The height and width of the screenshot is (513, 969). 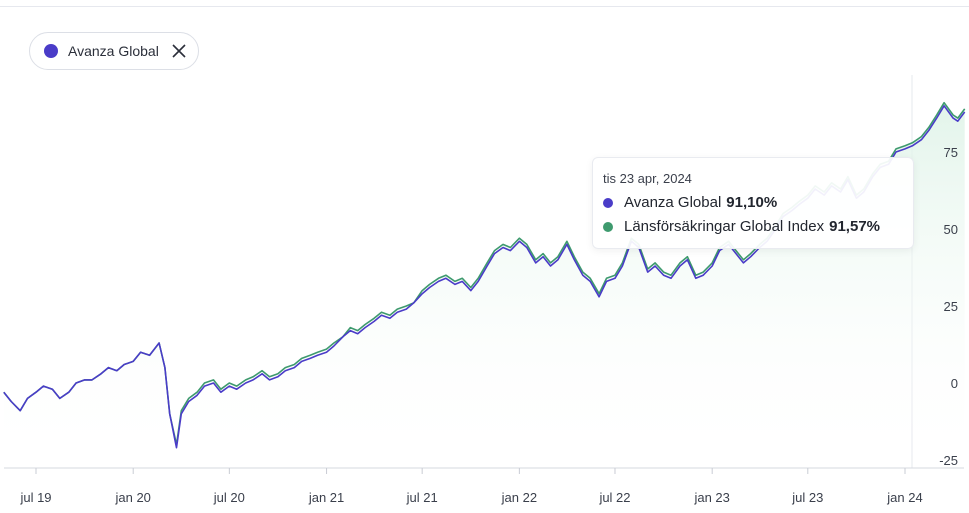 I want to click on tooltip-series-name: Länsförsäkringar Global Index, so click(x=724, y=226).